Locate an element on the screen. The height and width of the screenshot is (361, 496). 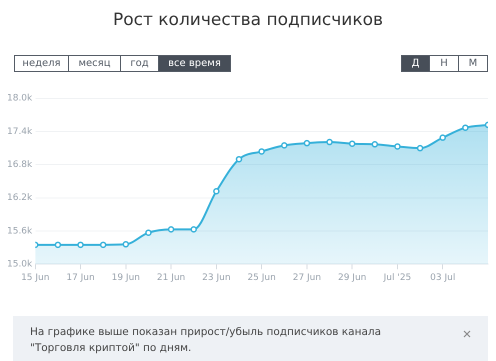
y-tick-label: 16.8k is located at coordinates (20, 165).